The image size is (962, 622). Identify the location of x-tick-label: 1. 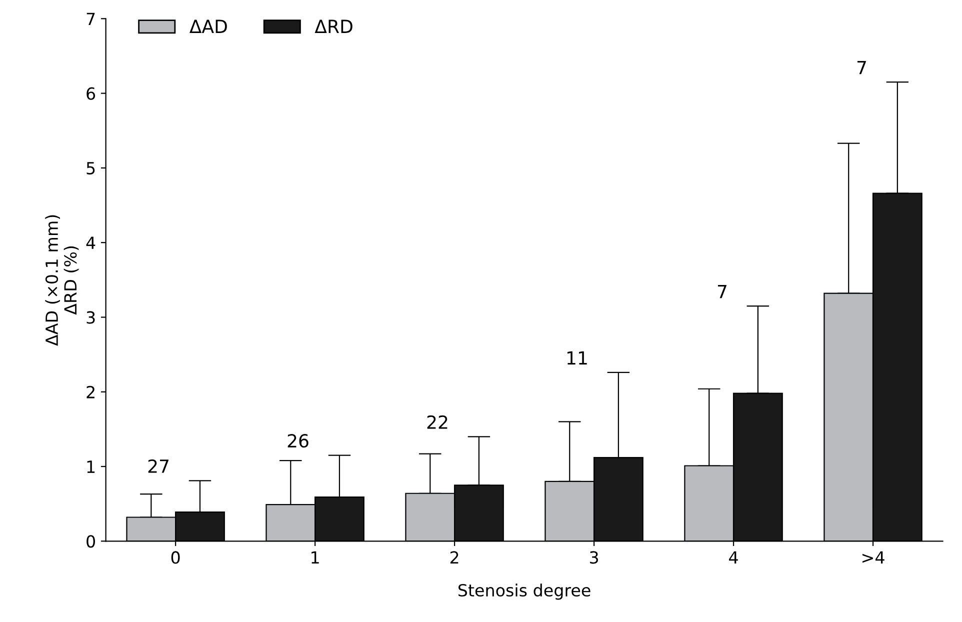
(315, 557).